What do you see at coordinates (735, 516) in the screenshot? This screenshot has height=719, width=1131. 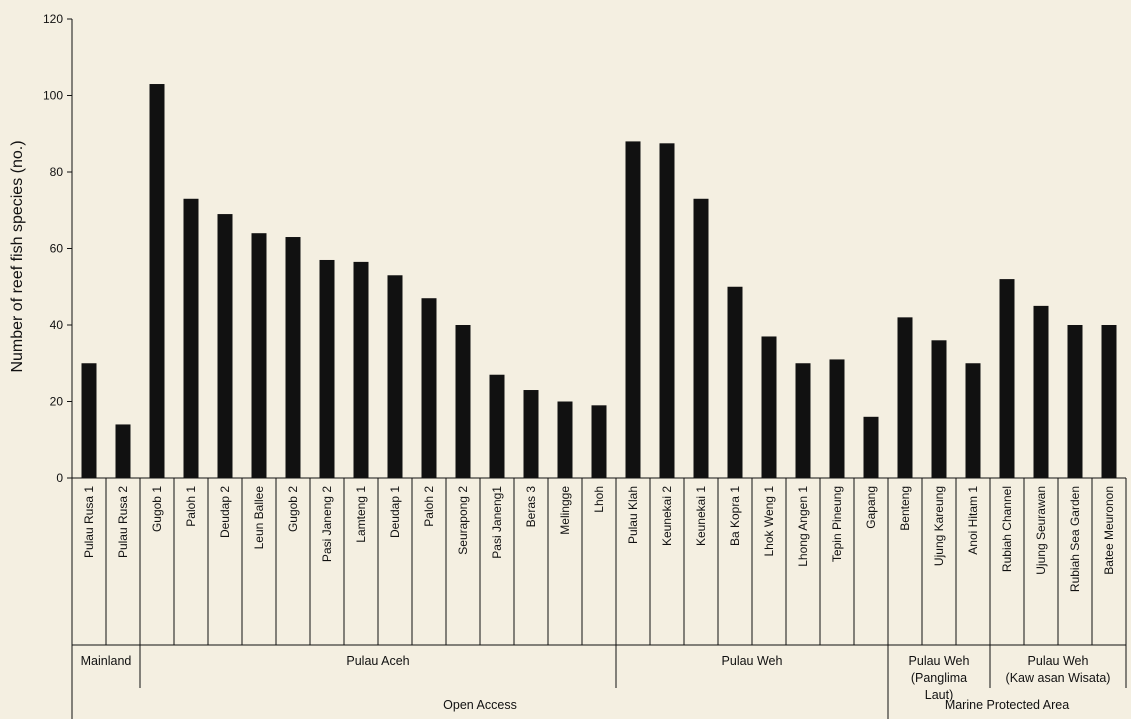 I see `x-category-label: Ba Kopra 1` at bounding box center [735, 516].